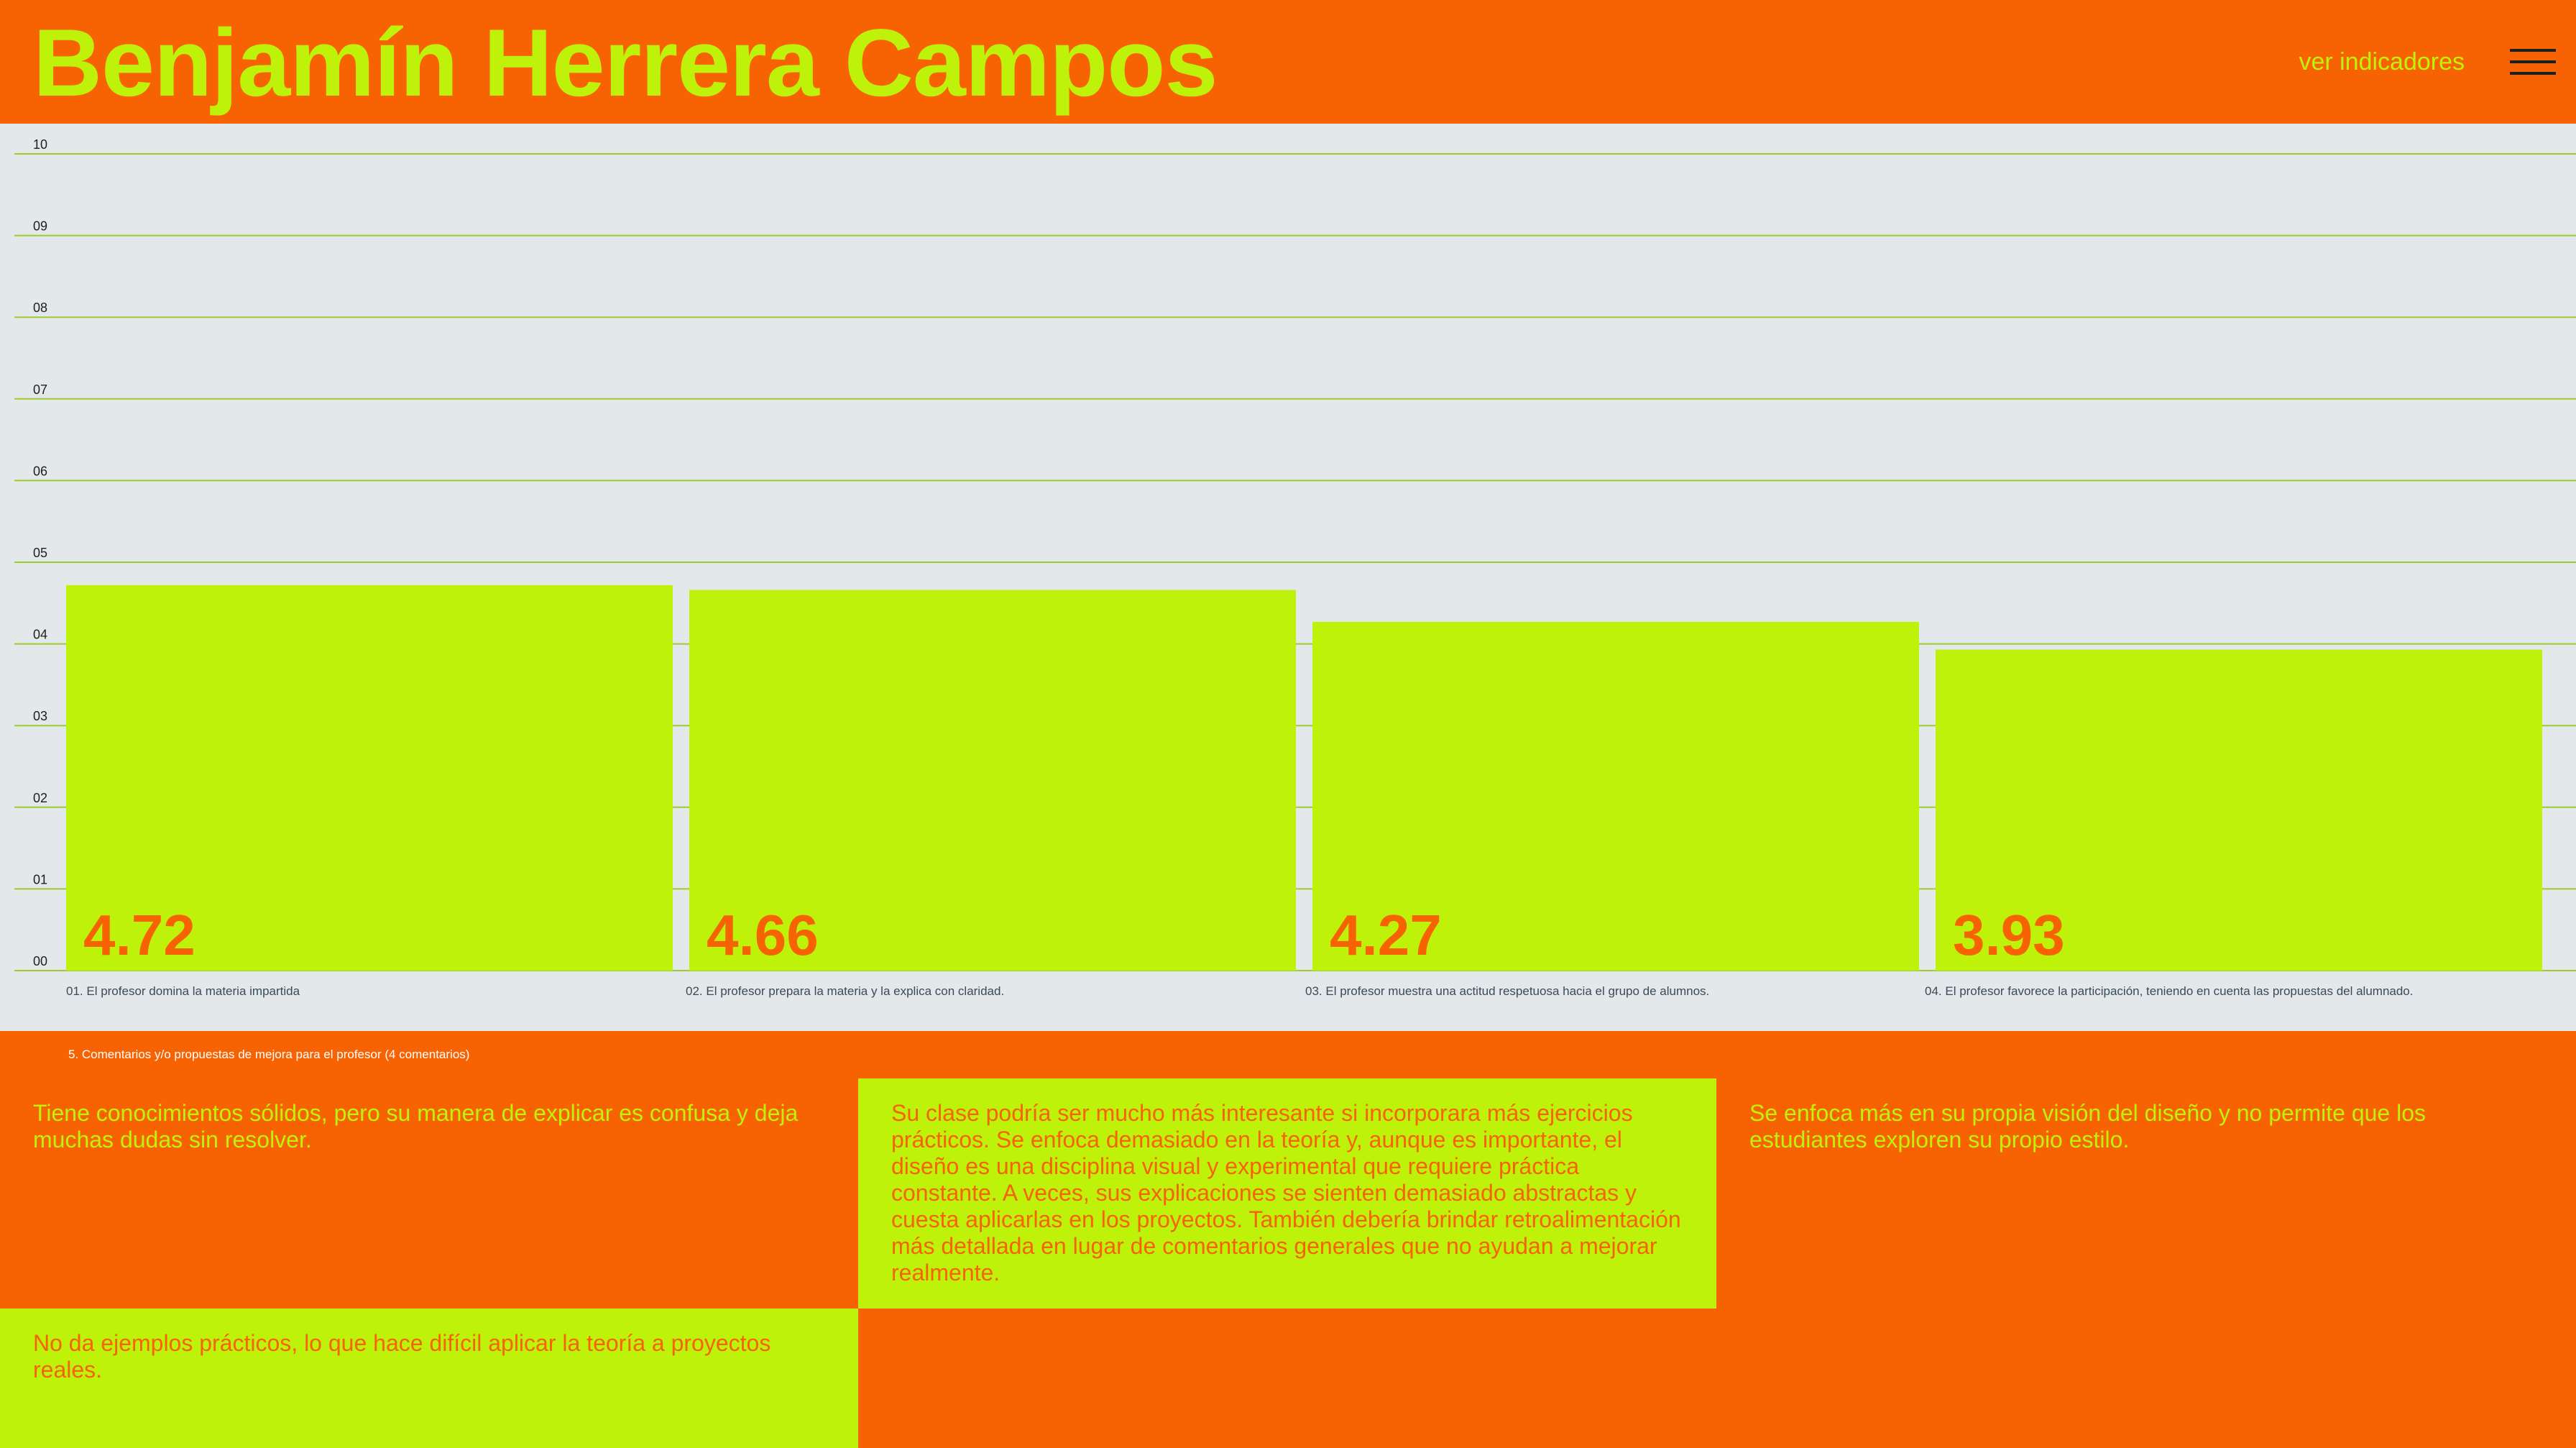 This screenshot has width=2576, height=1448. What do you see at coordinates (40, 635) in the screenshot?
I see `y-tick-label: 04` at bounding box center [40, 635].